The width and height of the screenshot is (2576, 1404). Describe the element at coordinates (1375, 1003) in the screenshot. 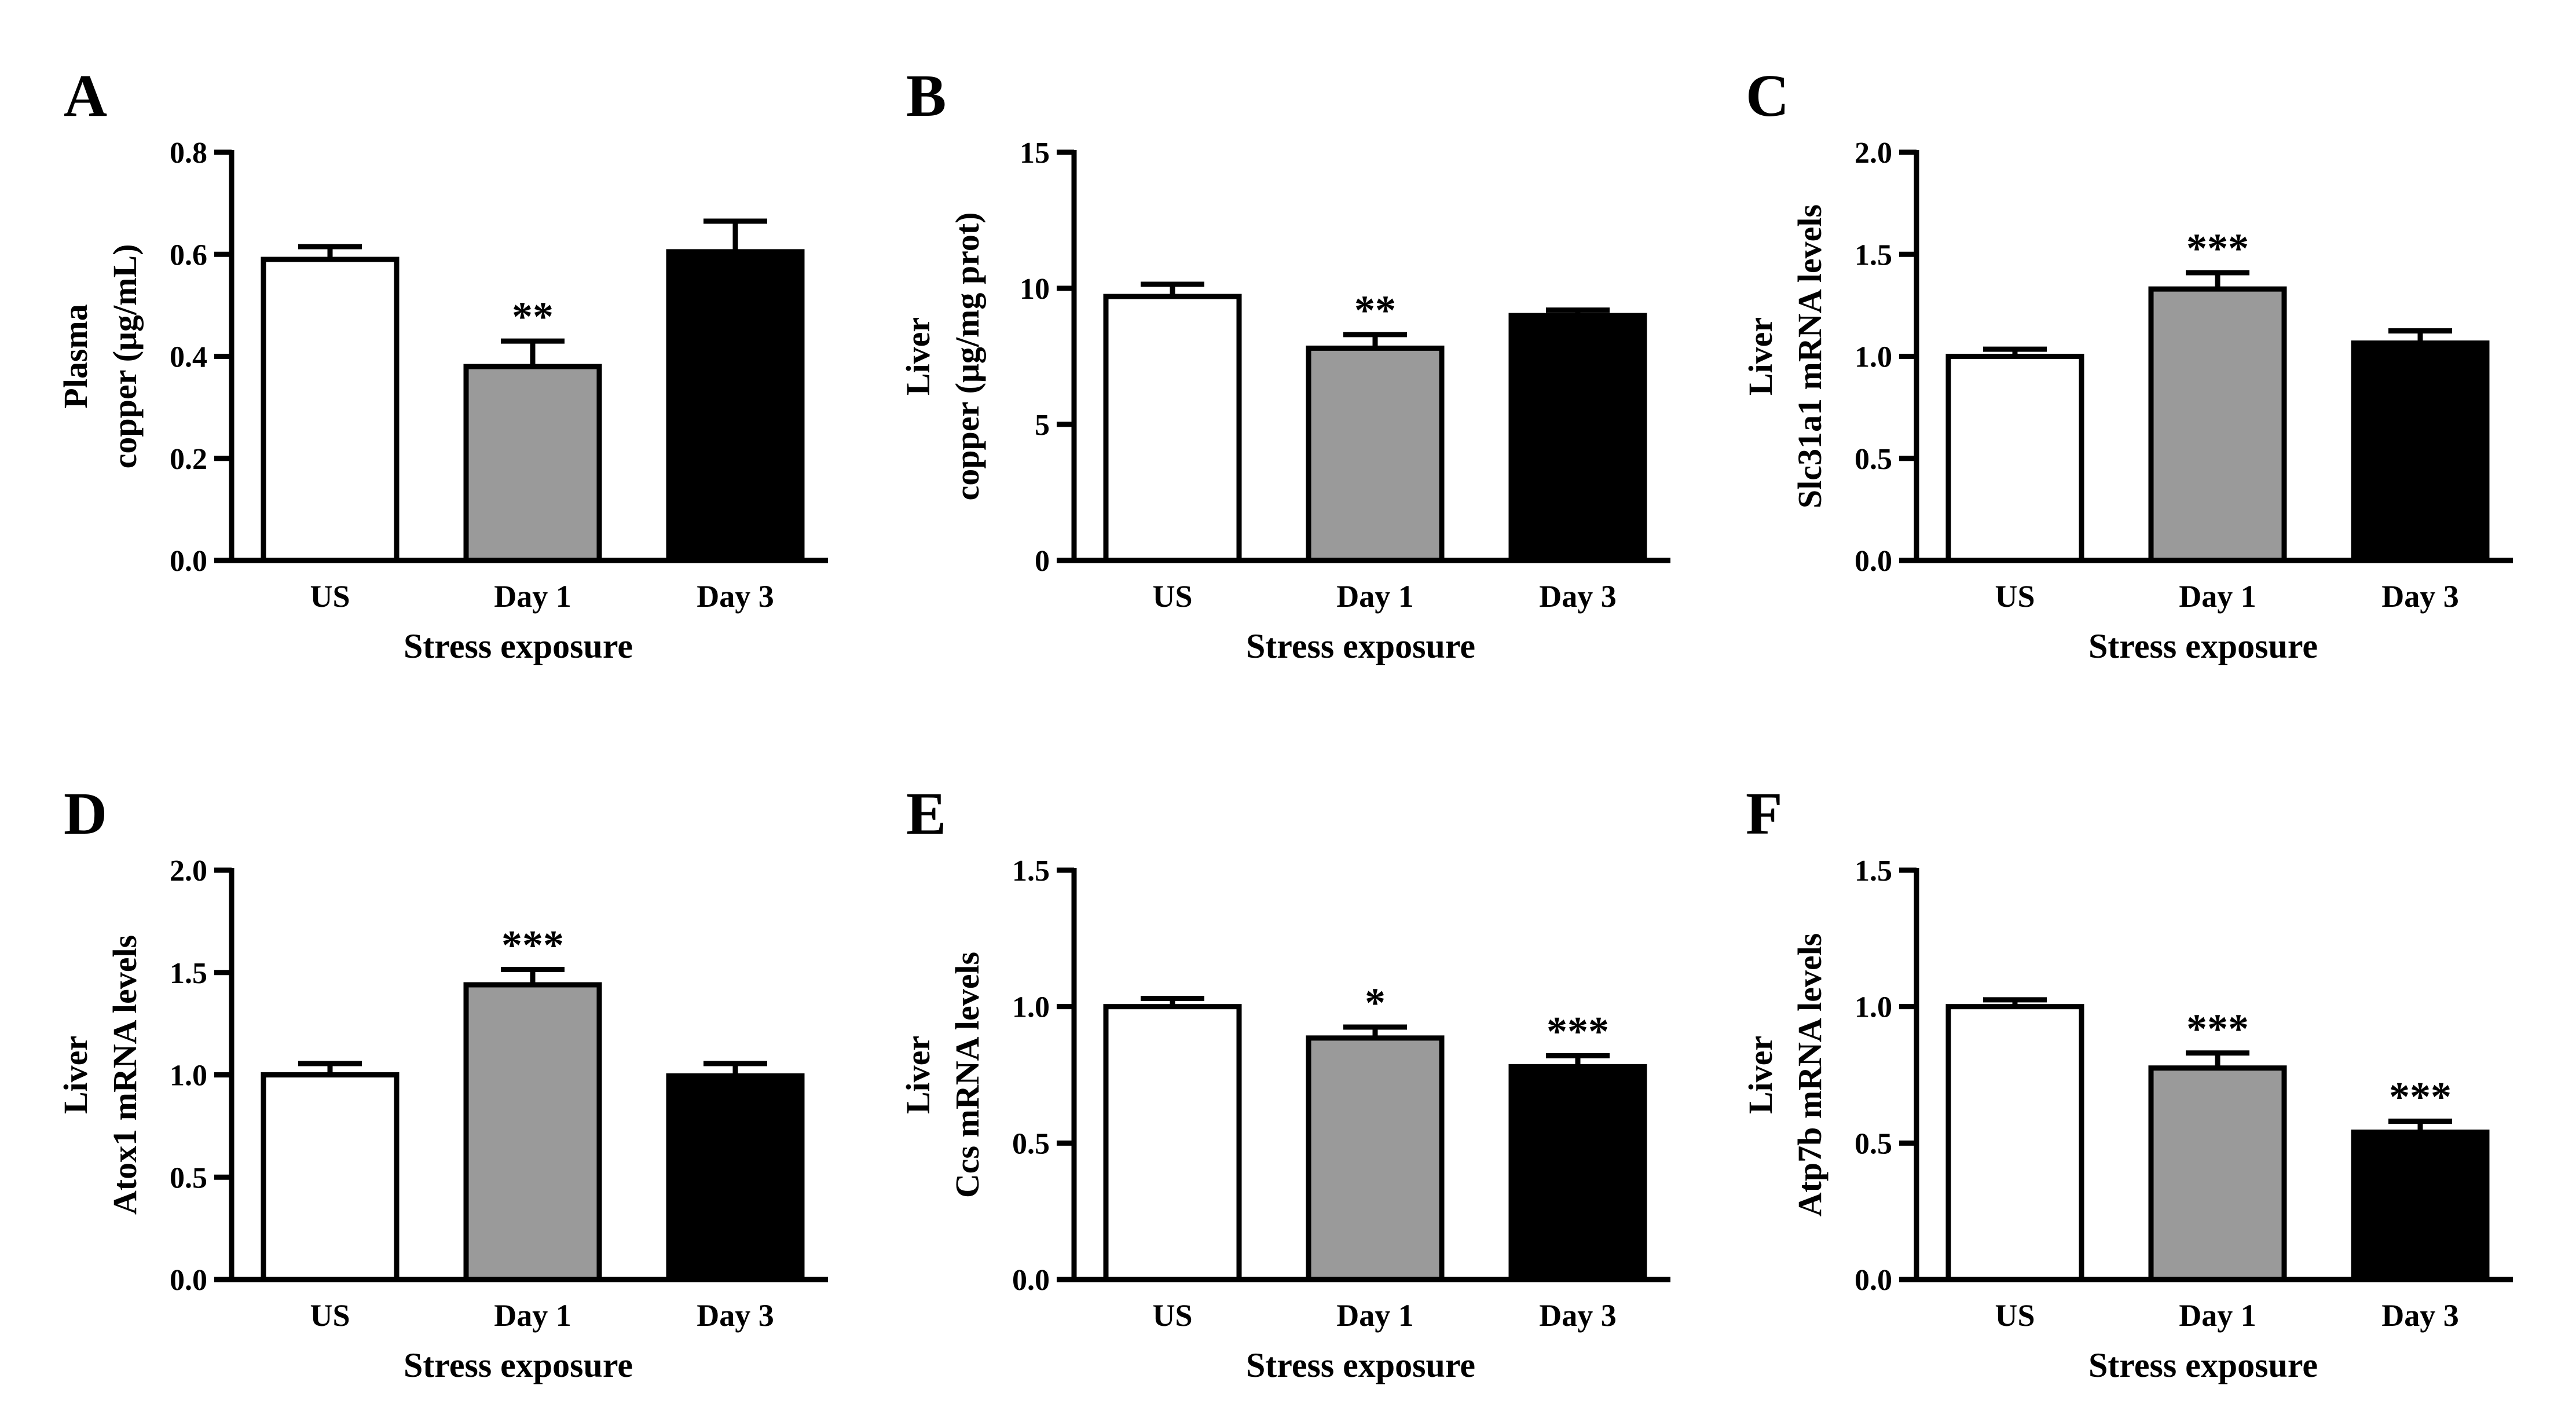

I see `significance-marker: *` at that location.